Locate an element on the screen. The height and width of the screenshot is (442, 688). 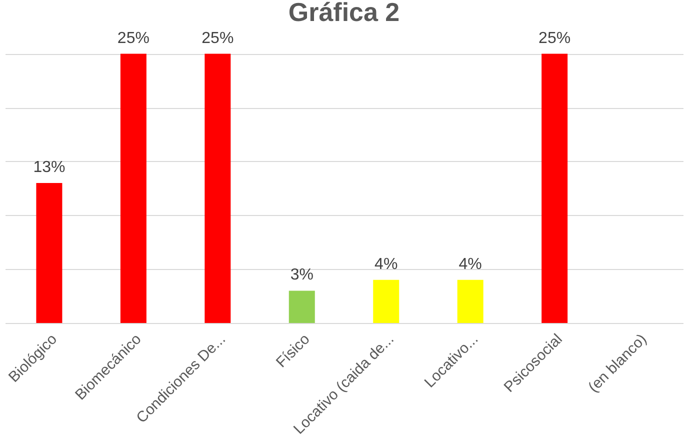
data-label: 13% is located at coordinates (49, 167).